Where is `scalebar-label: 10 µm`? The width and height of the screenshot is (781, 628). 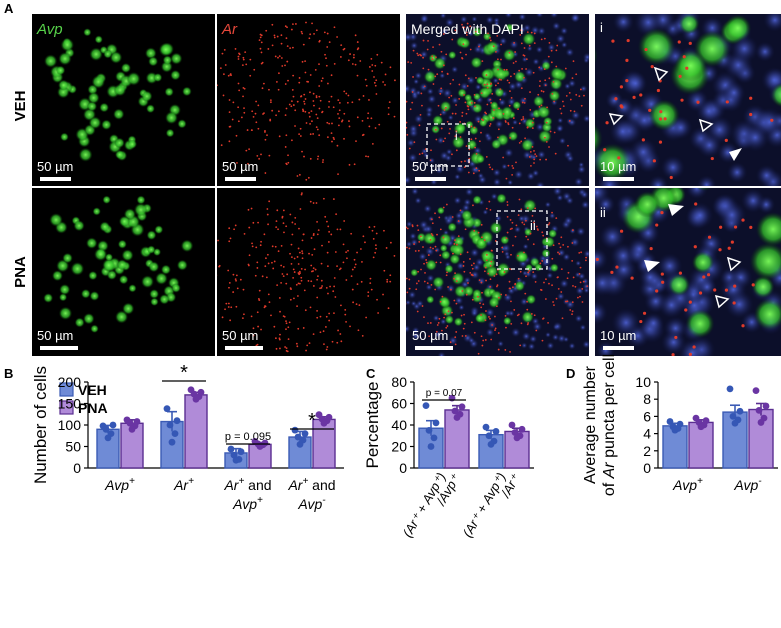
scalebar-label: 10 µm is located at coordinates (618, 335).